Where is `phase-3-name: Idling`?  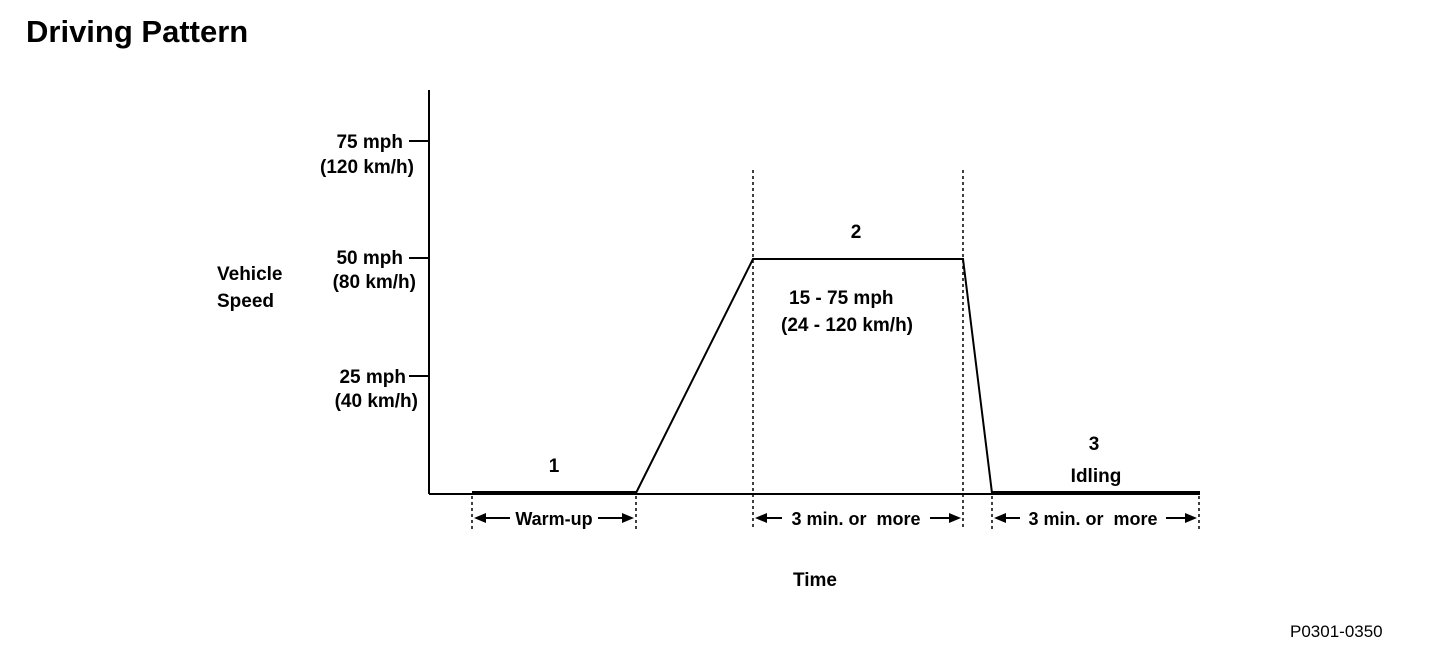
phase-3-name: Idling is located at coordinates (1096, 476).